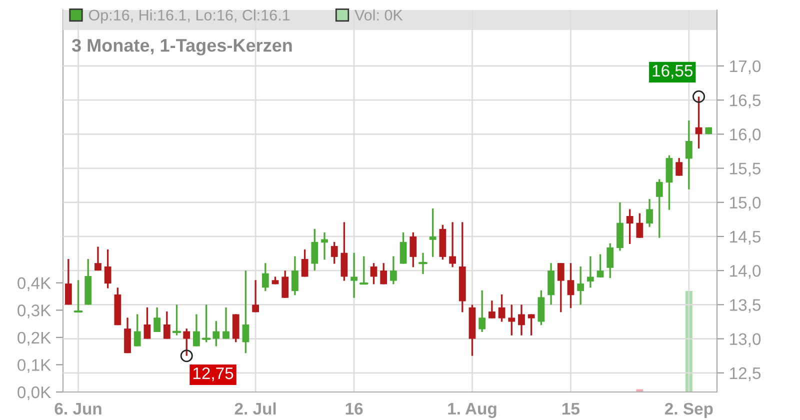 The image size is (800, 420). I want to click on y-tick-label: 14,5, so click(745, 238).